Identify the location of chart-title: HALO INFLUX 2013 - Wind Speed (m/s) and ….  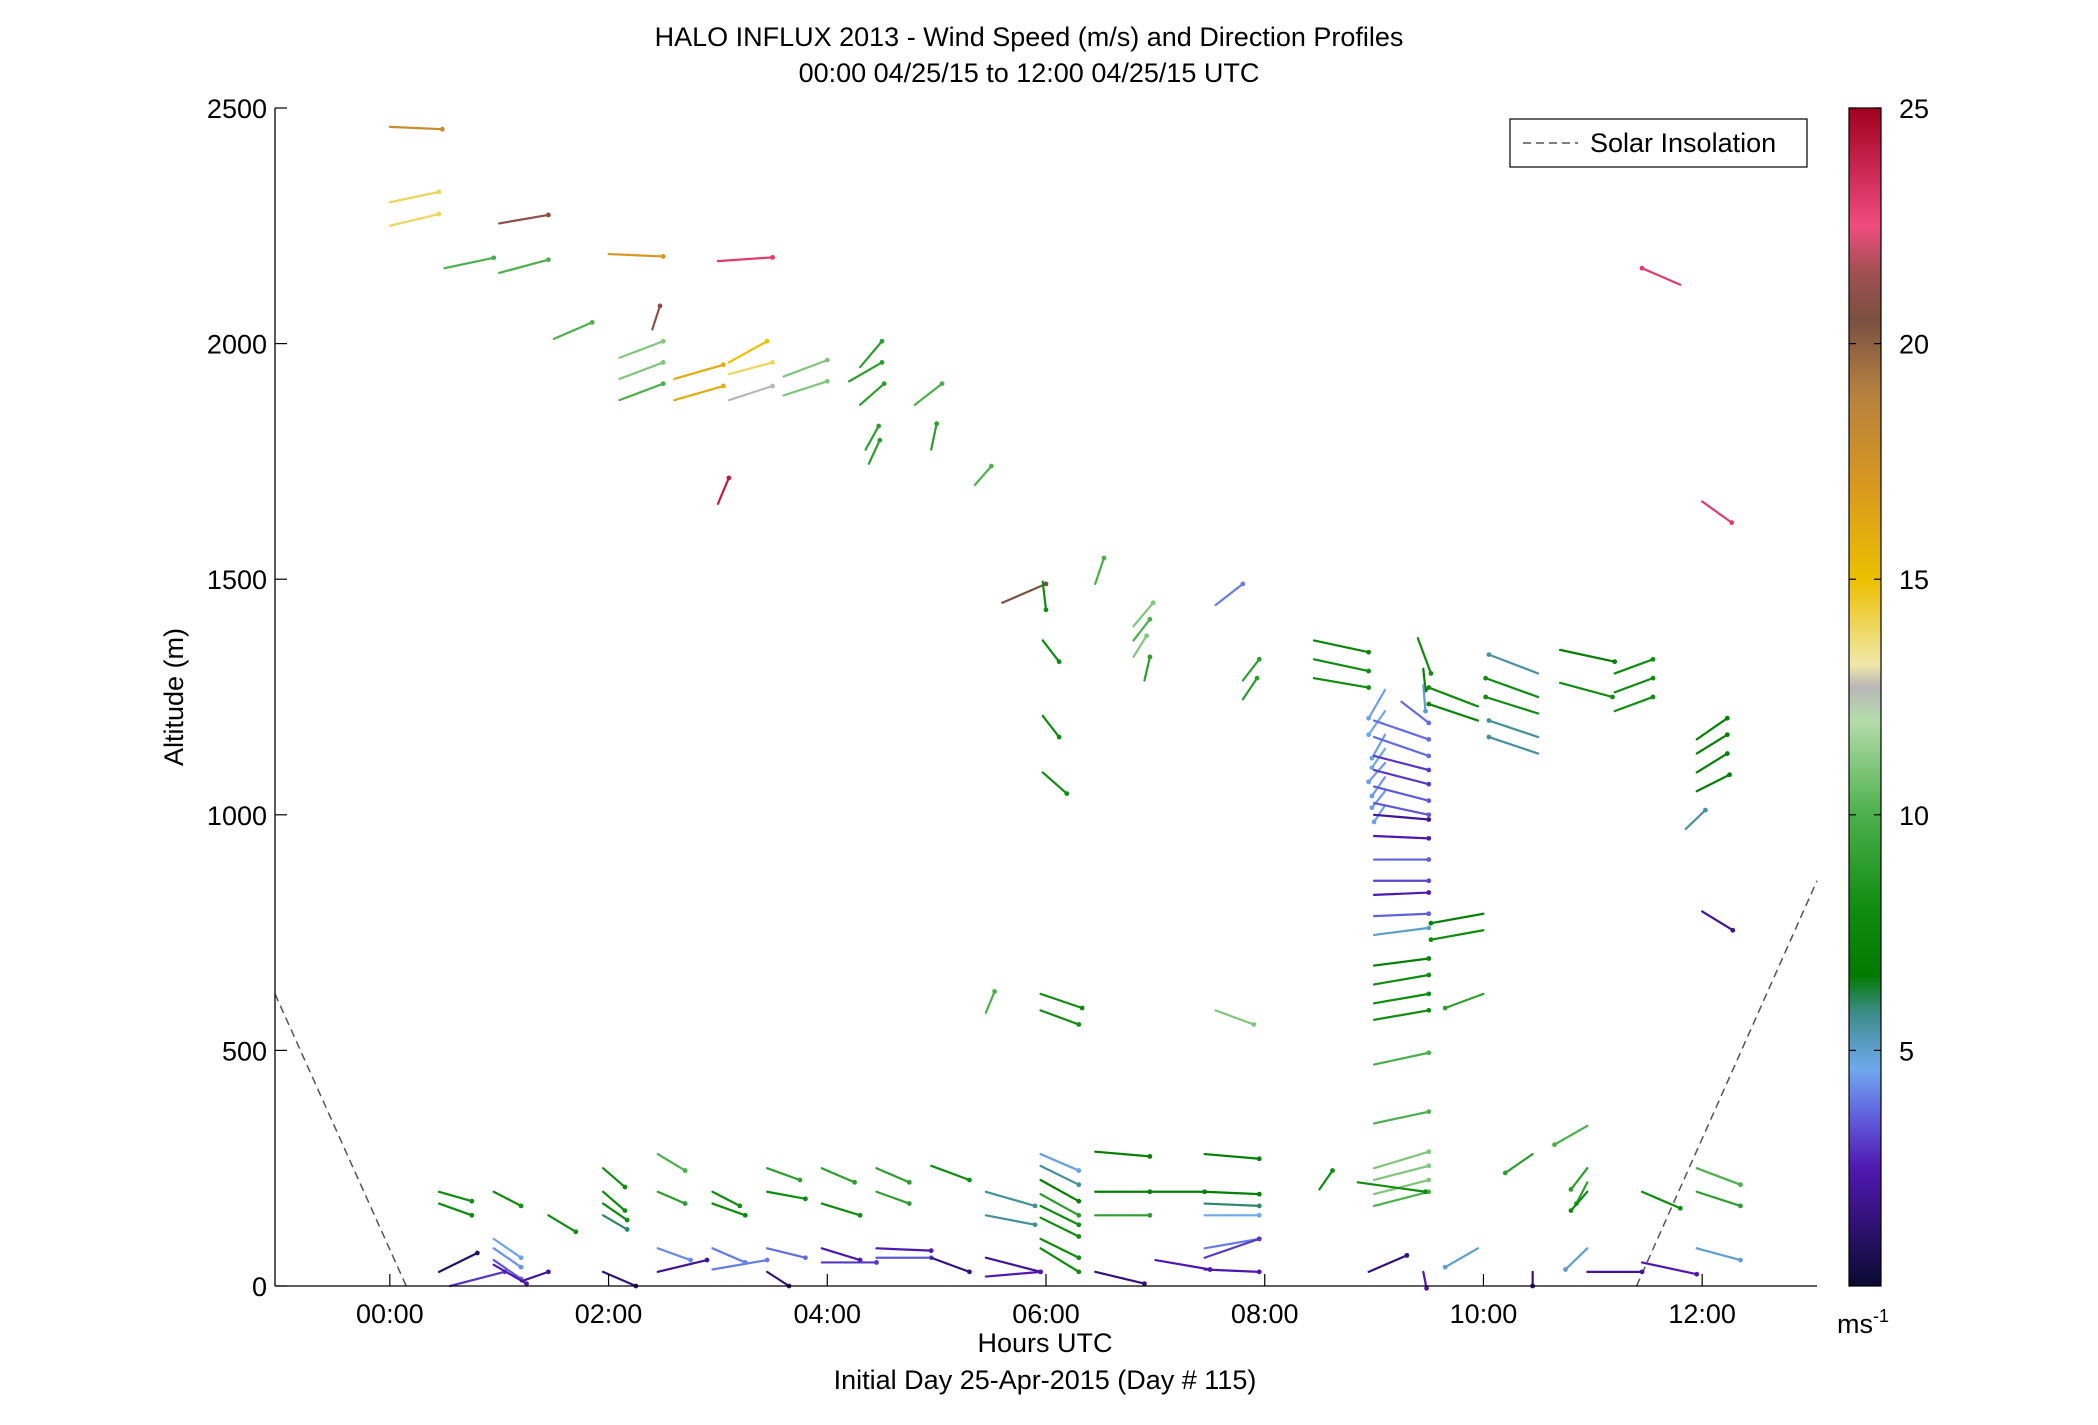
(1029, 37).